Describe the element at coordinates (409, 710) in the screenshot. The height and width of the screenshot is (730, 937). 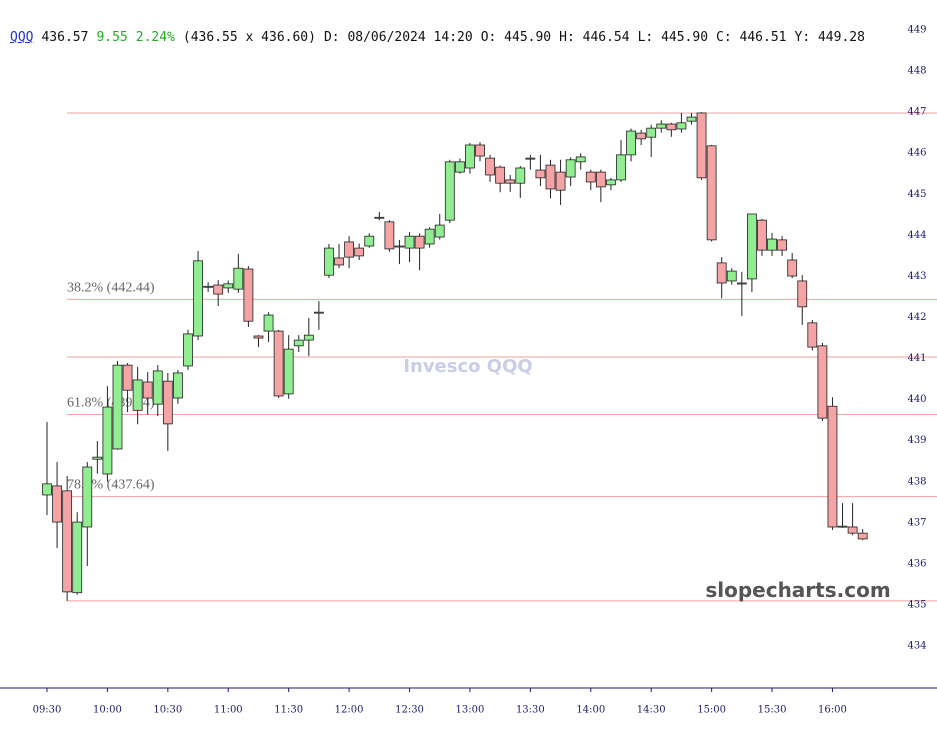
I see `x-tick-label: 12:30` at that location.